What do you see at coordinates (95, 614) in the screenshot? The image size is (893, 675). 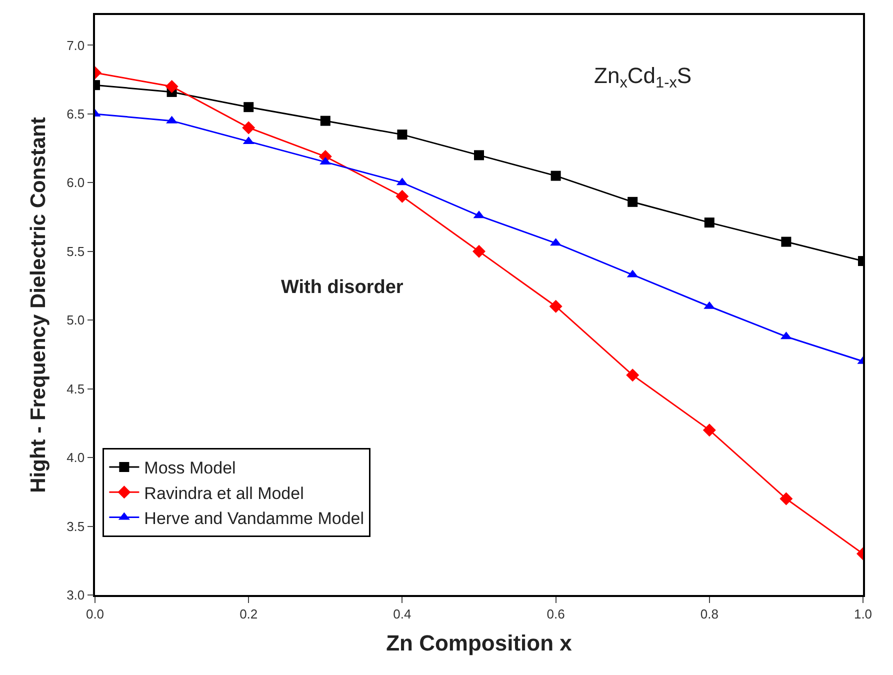 I see `x-tick-label: 0.0` at bounding box center [95, 614].